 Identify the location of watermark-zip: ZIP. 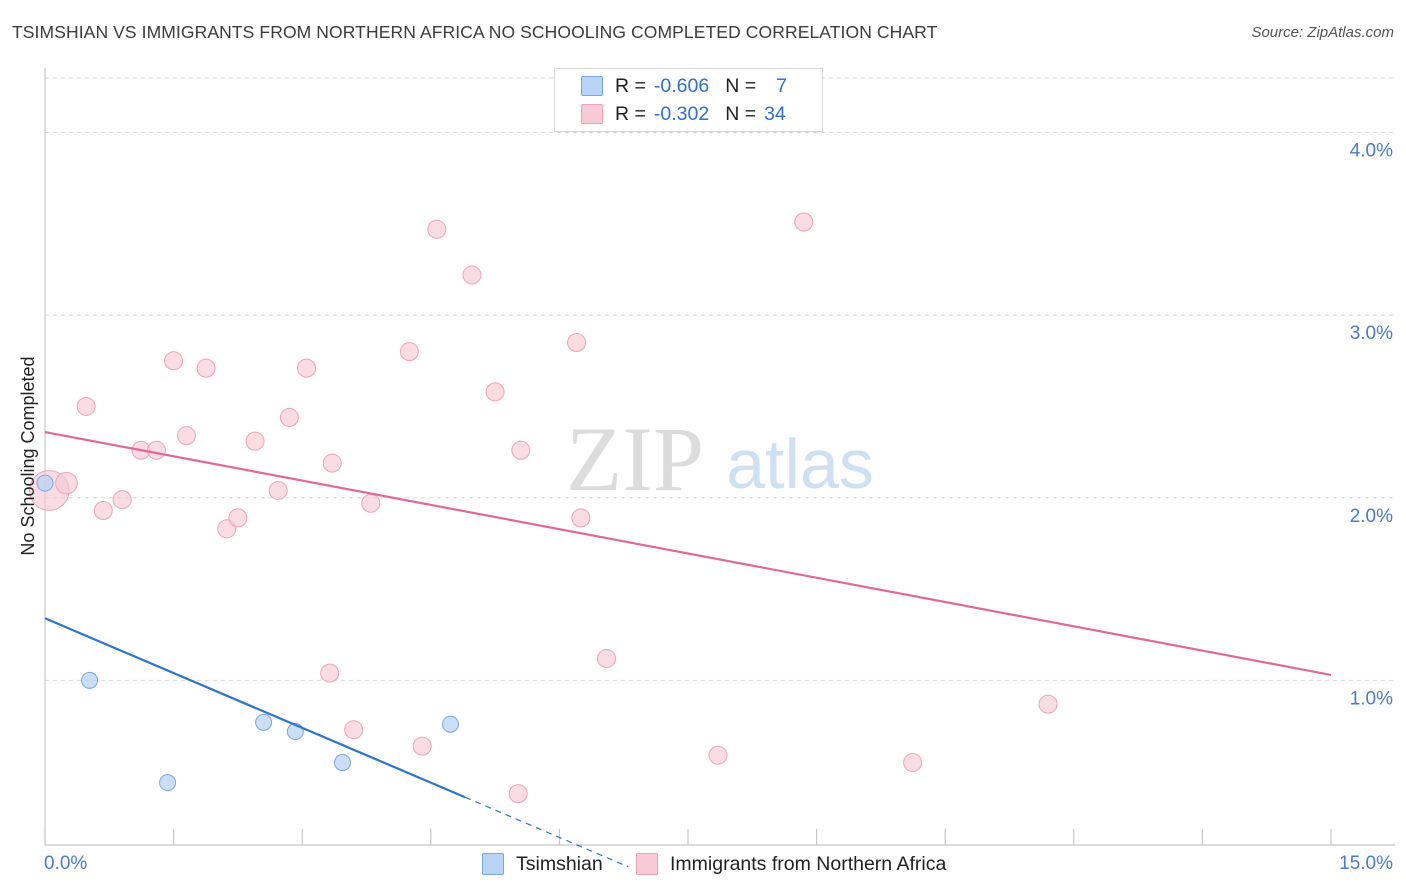
(635, 459).